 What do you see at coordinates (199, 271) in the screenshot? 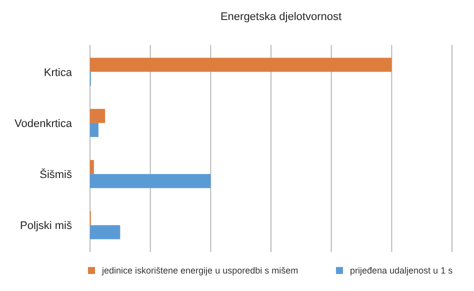
I see `legend-label: jedinice iskorištene energije u usporedbi s mišem` at bounding box center [199, 271].